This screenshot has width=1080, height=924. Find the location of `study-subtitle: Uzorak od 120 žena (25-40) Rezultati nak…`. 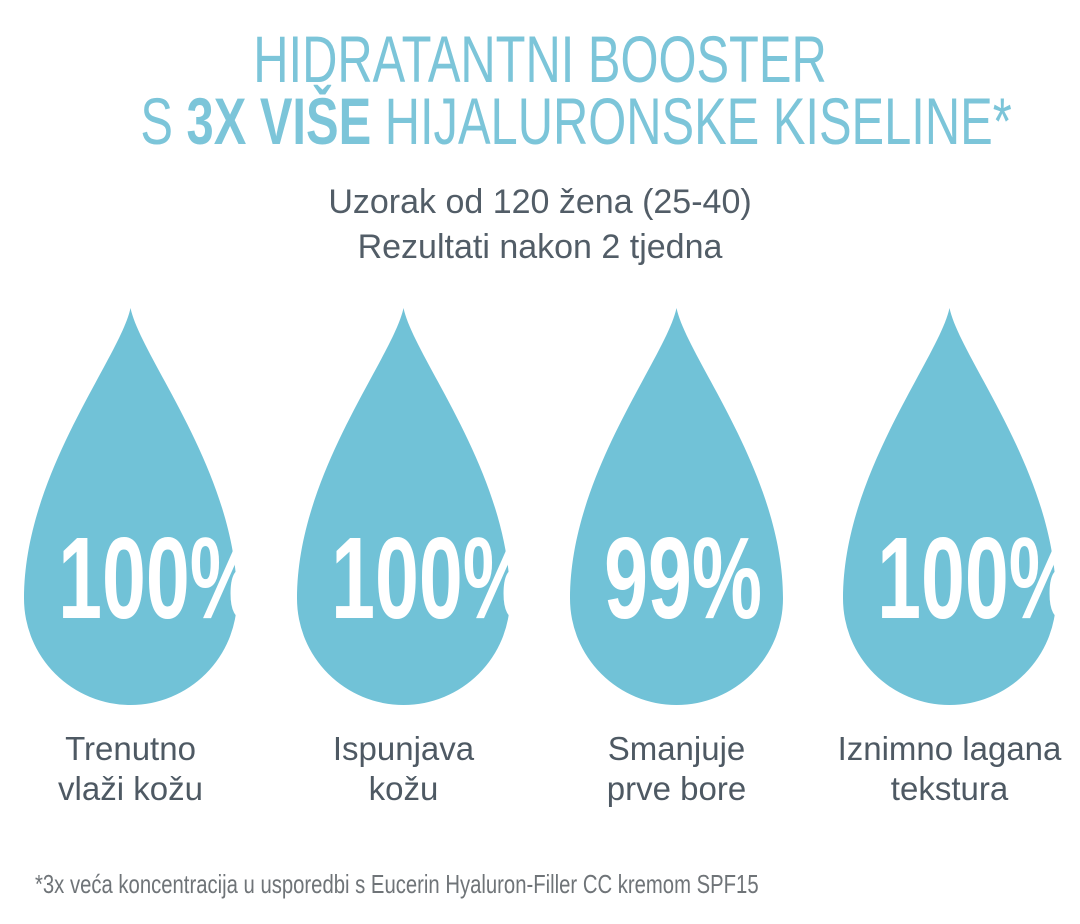

study-subtitle: Uzorak od 120 žena (25-40) Rezultati nak… is located at coordinates (540, 225).